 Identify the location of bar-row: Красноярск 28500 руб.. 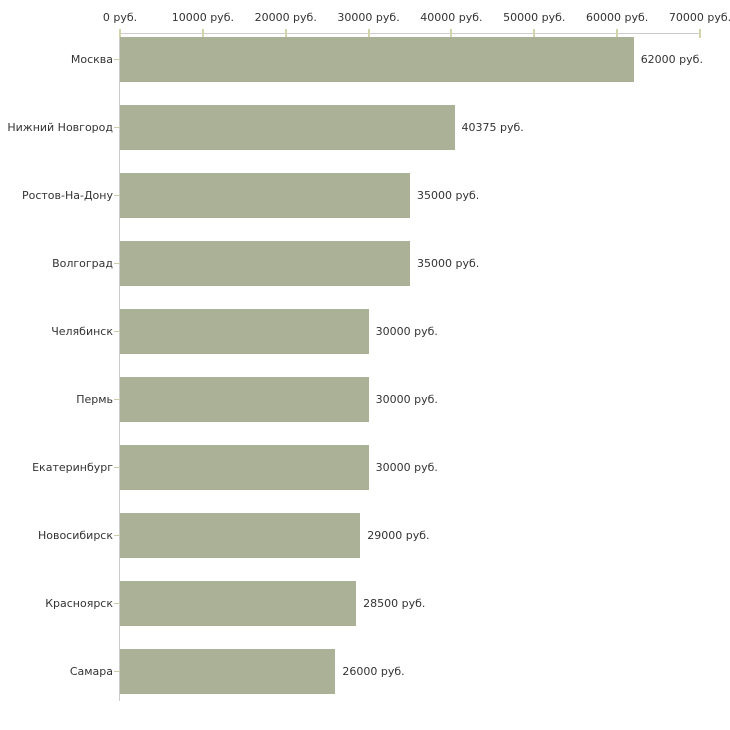
(372, 603).